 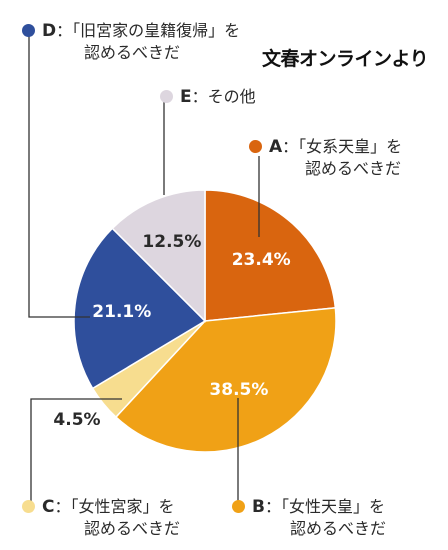 I want to click on slice-label-b: 38.5%, so click(x=238, y=390).